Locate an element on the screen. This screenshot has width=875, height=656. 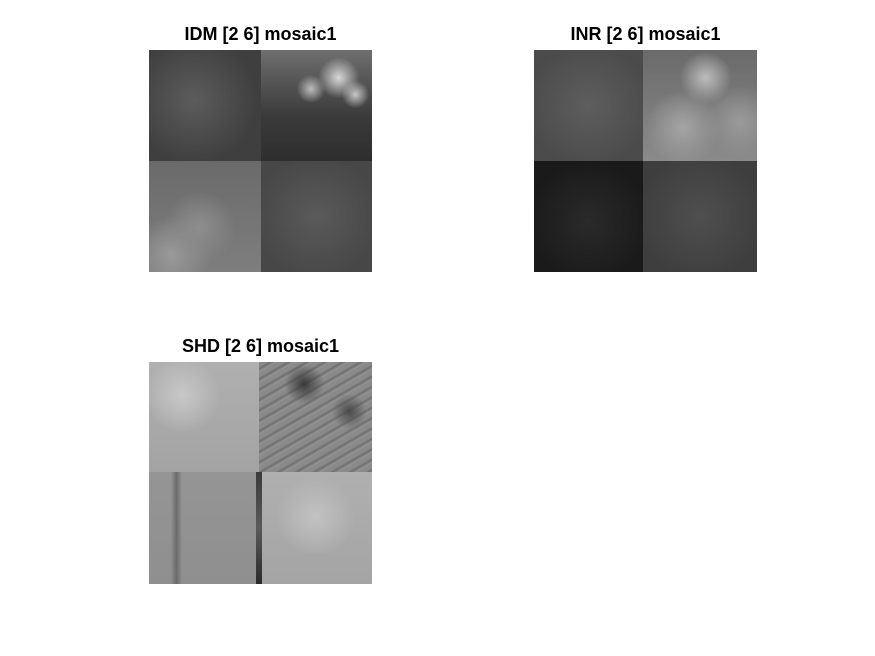
shd-vertical-seam is located at coordinates (259, 528).